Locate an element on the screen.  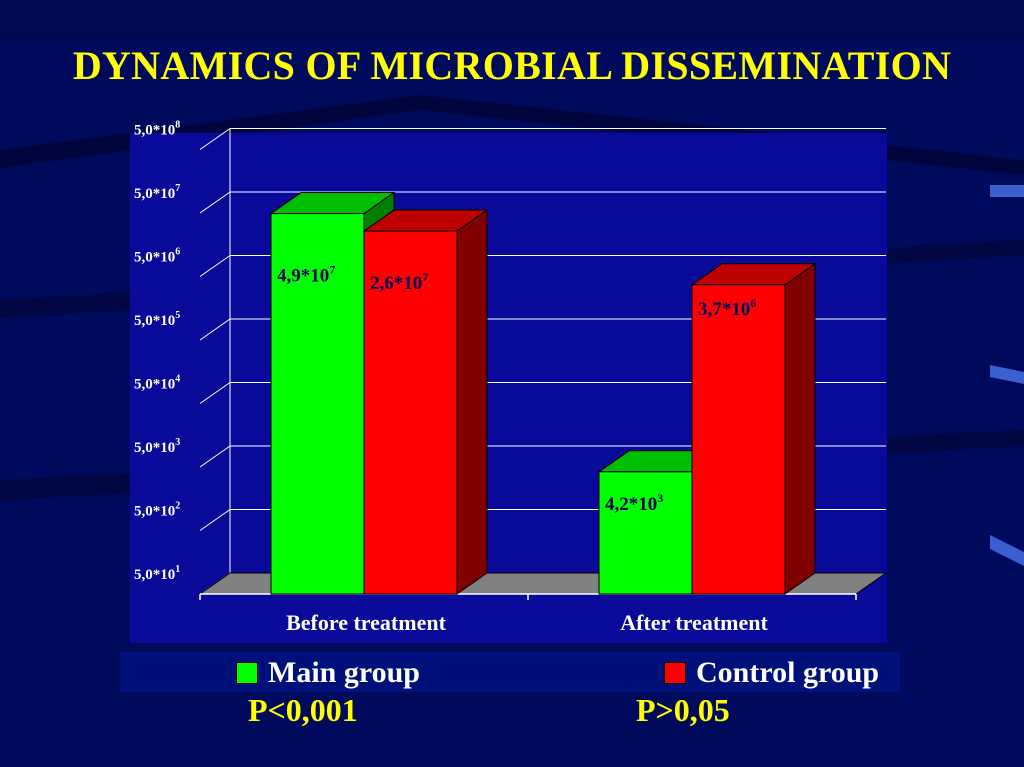
y-tick-label: 5,0*102 is located at coordinates (157, 510).